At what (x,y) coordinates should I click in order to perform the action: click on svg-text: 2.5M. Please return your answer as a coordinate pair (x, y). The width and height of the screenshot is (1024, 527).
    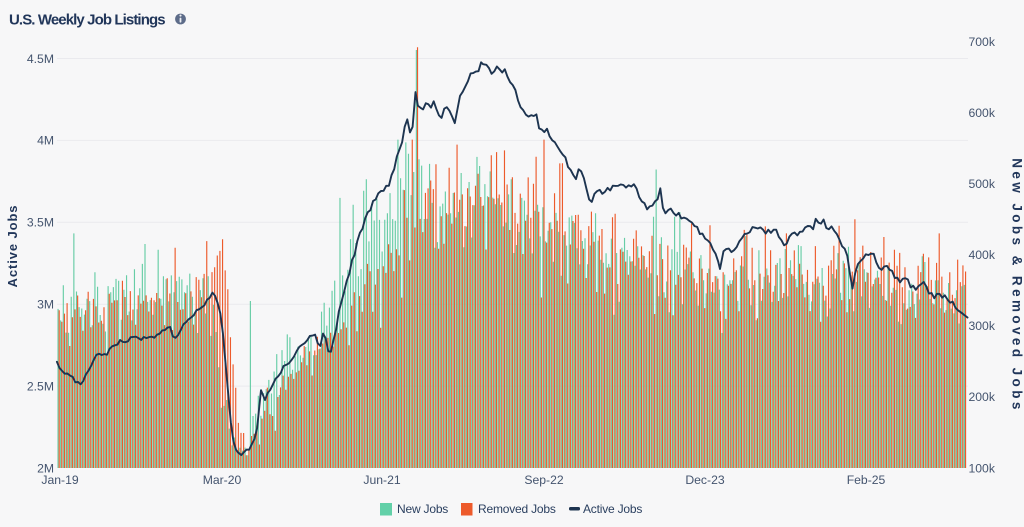
    Looking at the image, I should click on (40, 386).